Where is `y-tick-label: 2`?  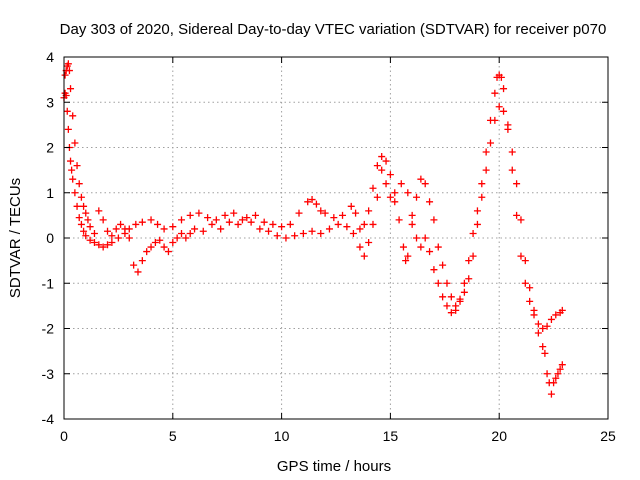
y-tick-label: 2 is located at coordinates (50, 148).